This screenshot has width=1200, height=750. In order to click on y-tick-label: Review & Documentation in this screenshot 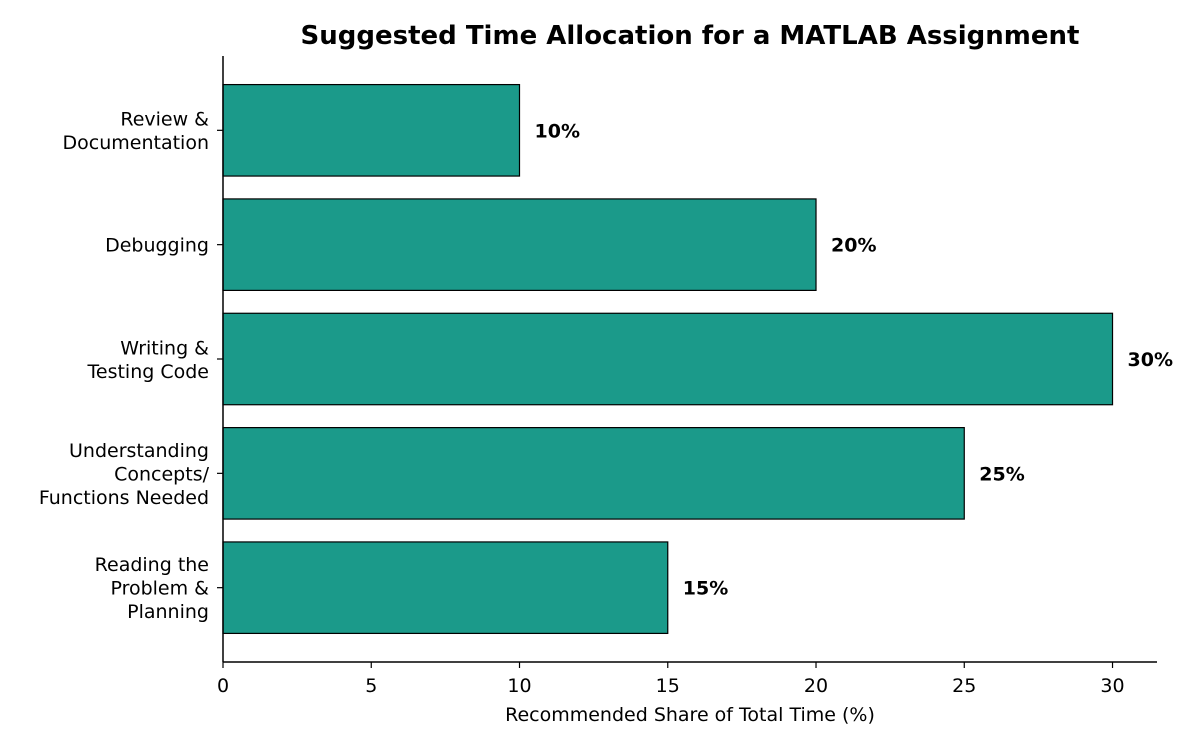, I will do `click(136, 132)`.